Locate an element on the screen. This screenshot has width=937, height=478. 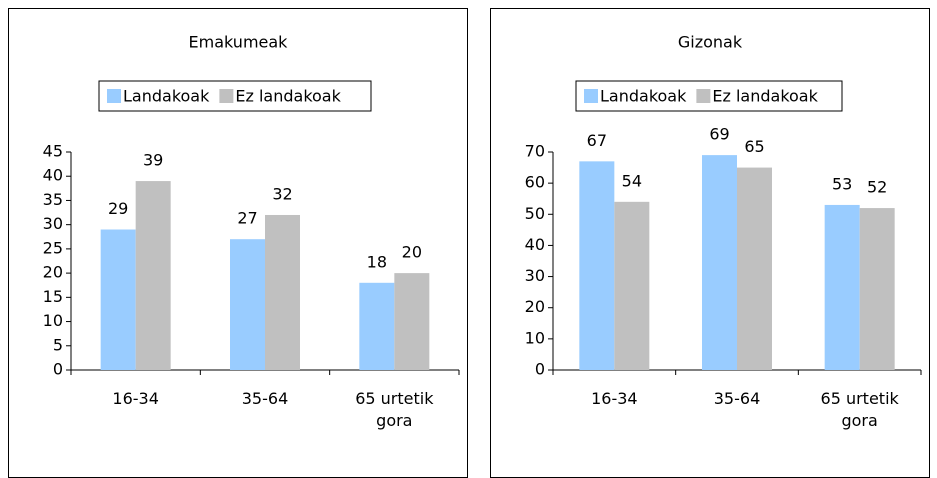
y-tick-label: 50 is located at coordinates (535, 213).